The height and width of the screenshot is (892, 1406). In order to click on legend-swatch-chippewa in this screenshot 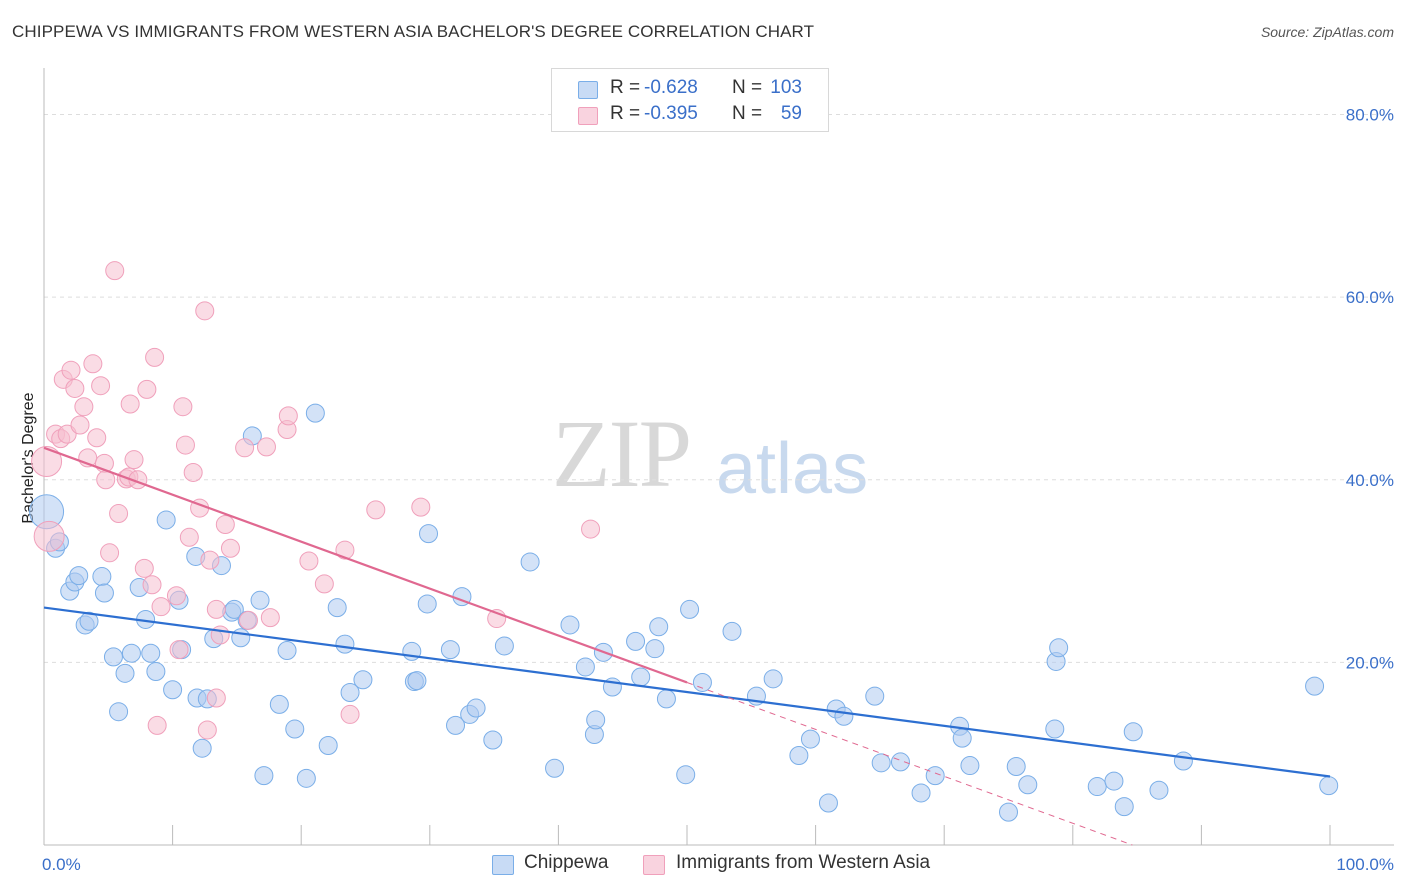, I will do `click(588, 90)`.